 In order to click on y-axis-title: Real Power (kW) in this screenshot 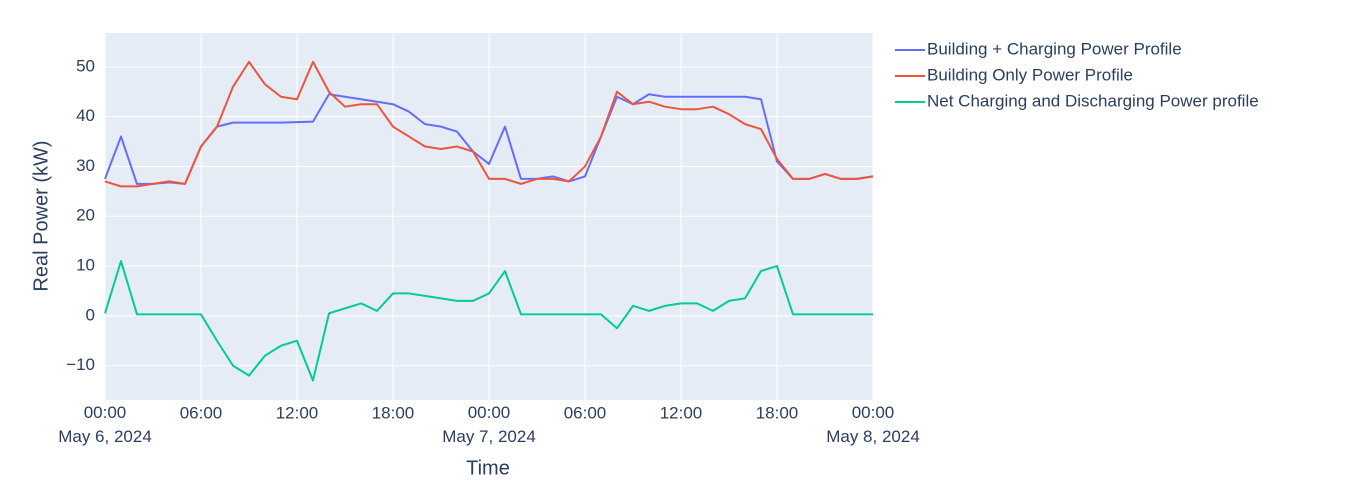, I will do `click(41, 215)`.